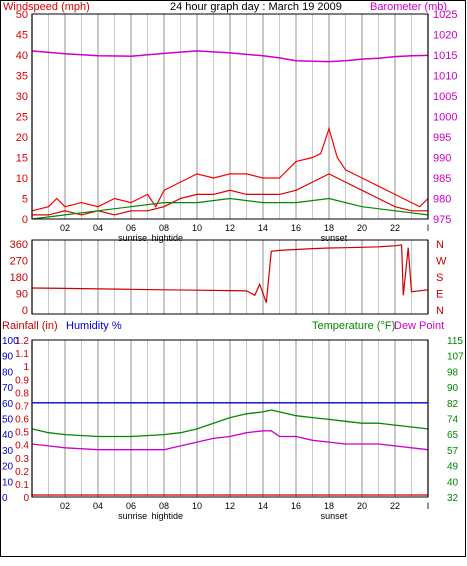 The image size is (467, 566). What do you see at coordinates (445, 97) in the screenshot?
I see `barometer-tick-label: 1005` at bounding box center [445, 97].